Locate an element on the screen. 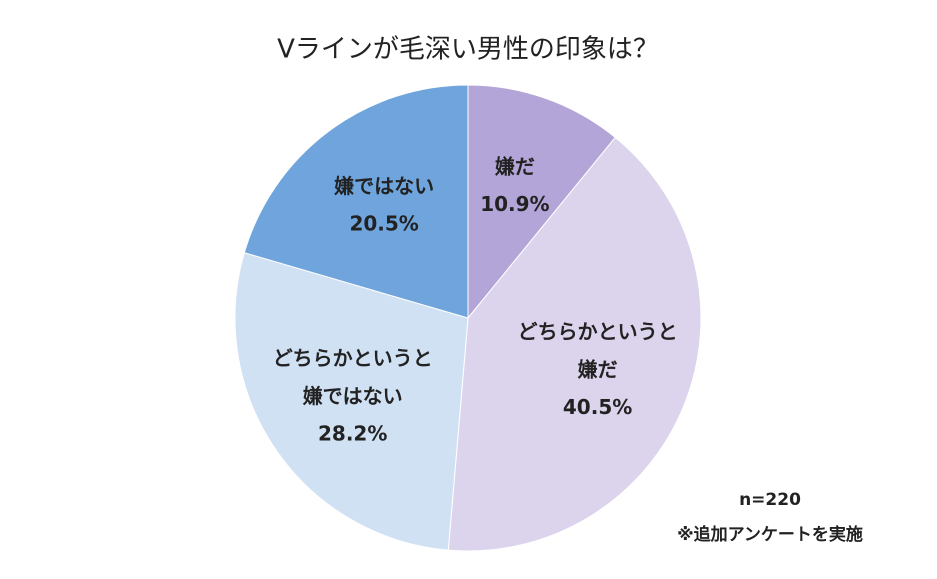 The height and width of the screenshot is (579, 937). chart-title: Vラインが毛深い男性の印象は？ is located at coordinates (468, 50).